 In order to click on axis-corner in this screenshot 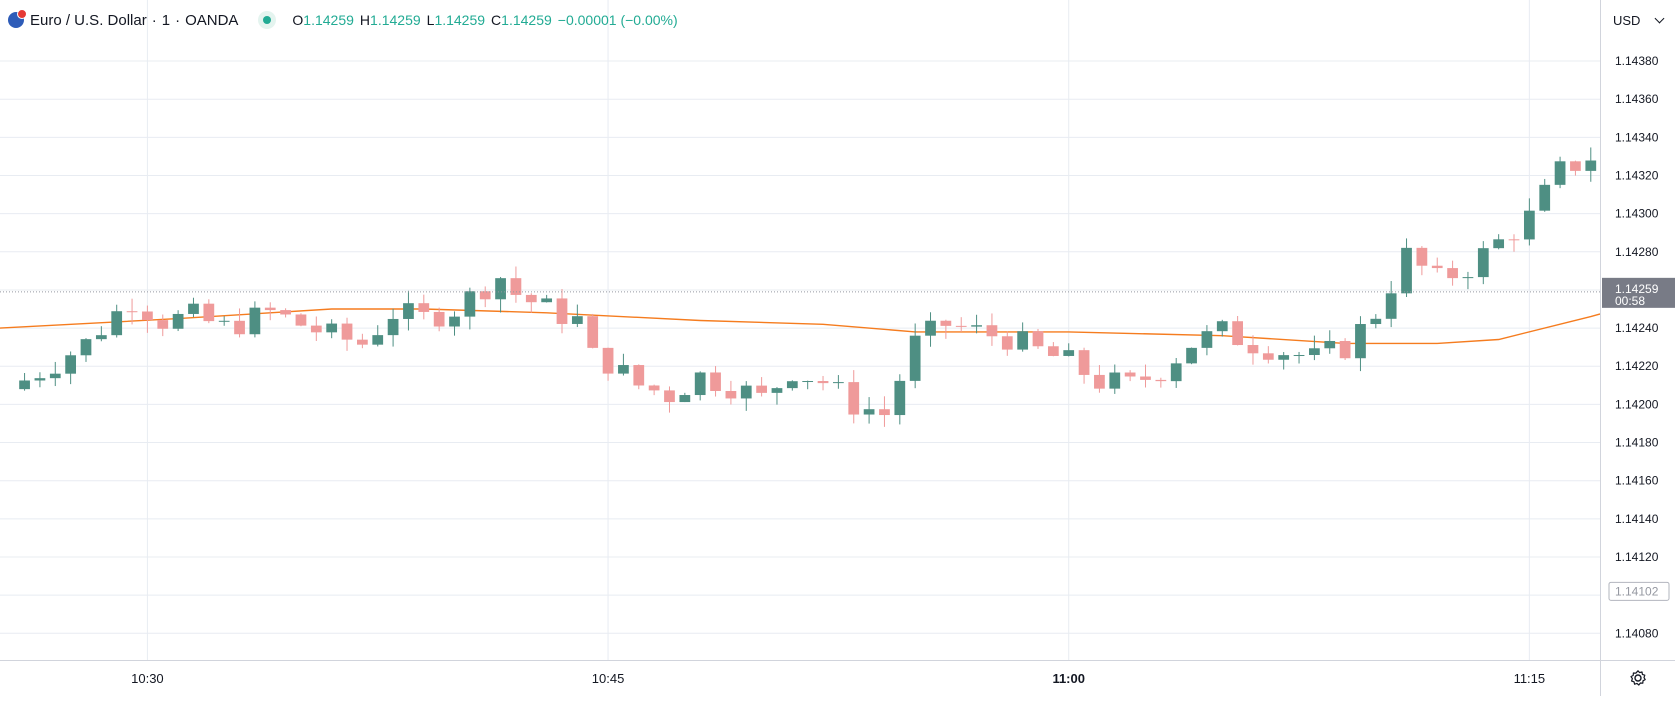, I will do `click(1637, 678)`.